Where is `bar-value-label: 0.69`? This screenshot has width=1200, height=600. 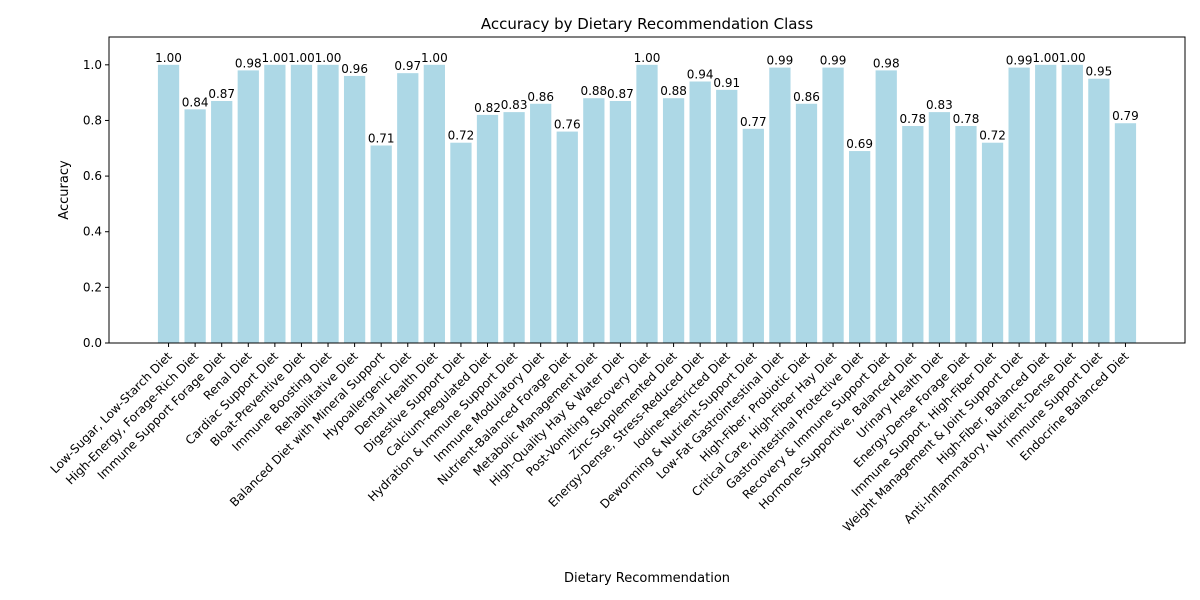 bar-value-label: 0.69 is located at coordinates (859, 144).